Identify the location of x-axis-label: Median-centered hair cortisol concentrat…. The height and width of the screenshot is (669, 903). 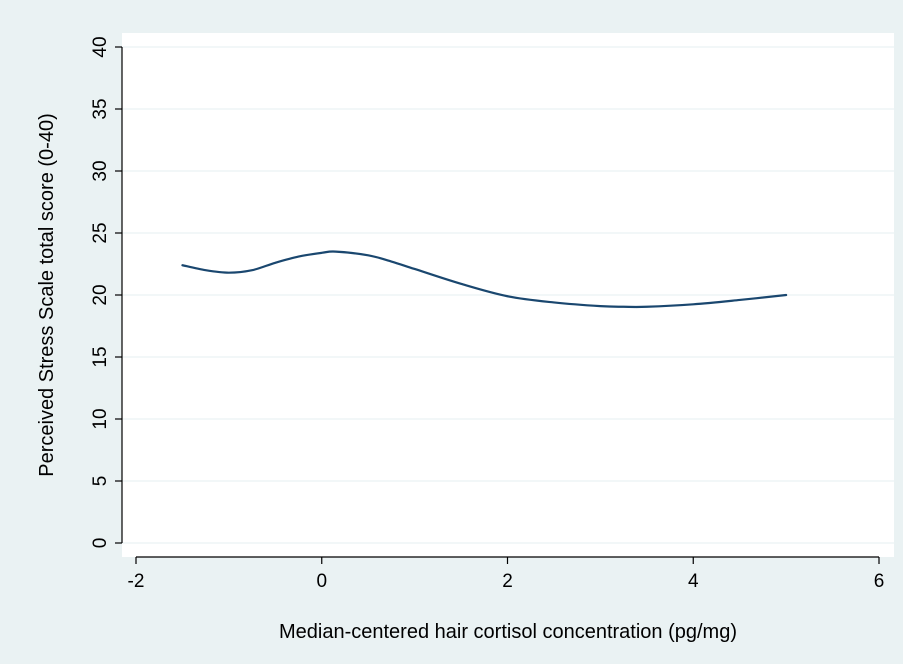
(508, 632).